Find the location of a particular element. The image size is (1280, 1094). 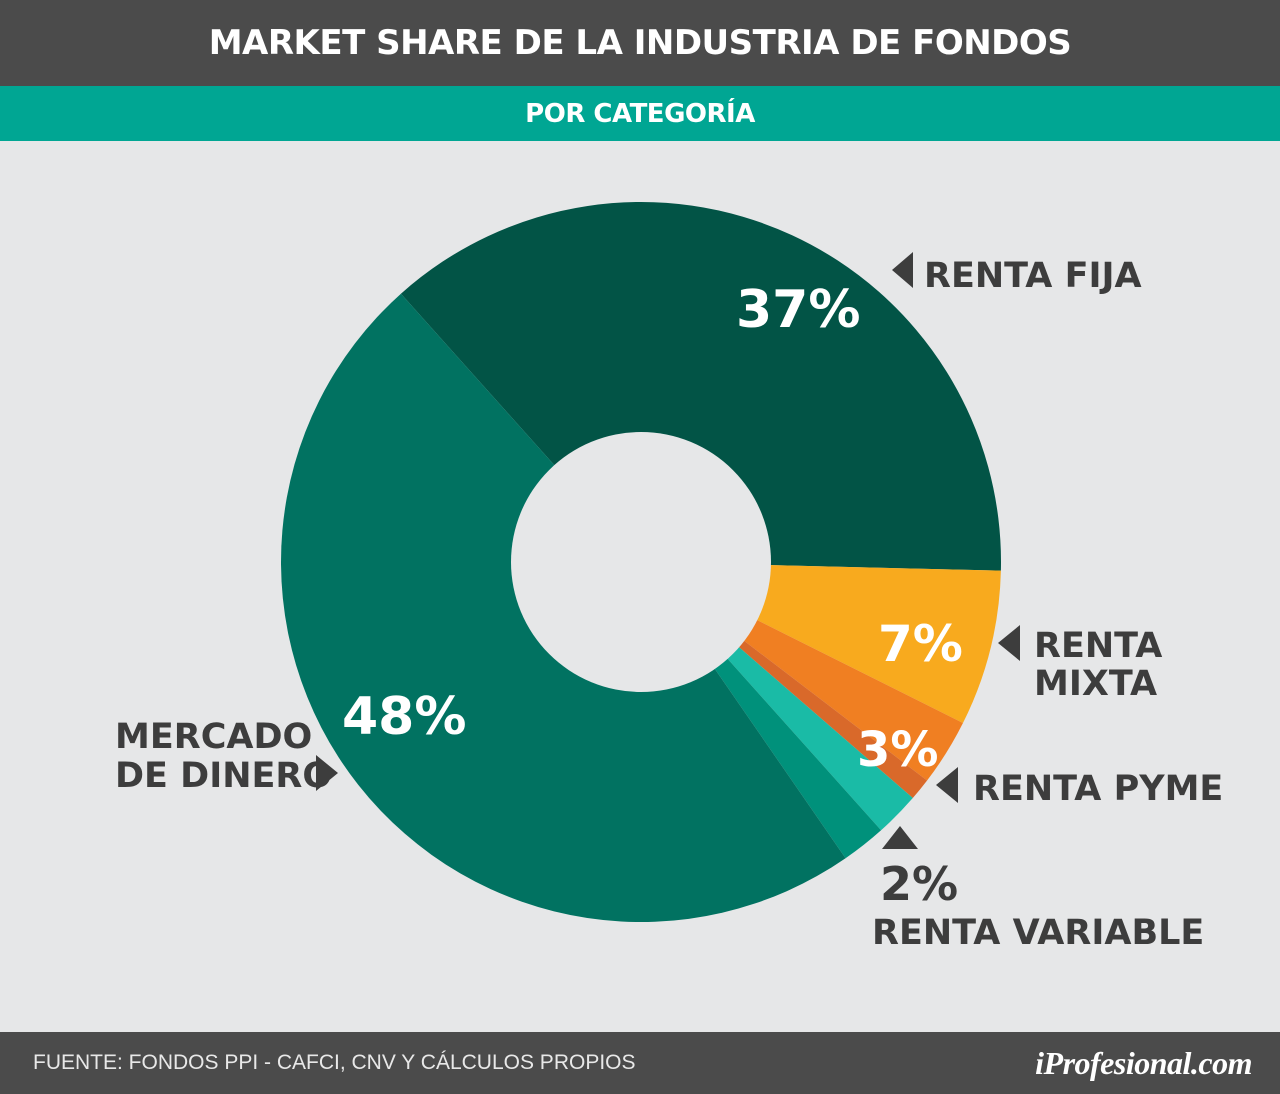

arrow-mercado-de-dinero-icon is located at coordinates (327, 773).